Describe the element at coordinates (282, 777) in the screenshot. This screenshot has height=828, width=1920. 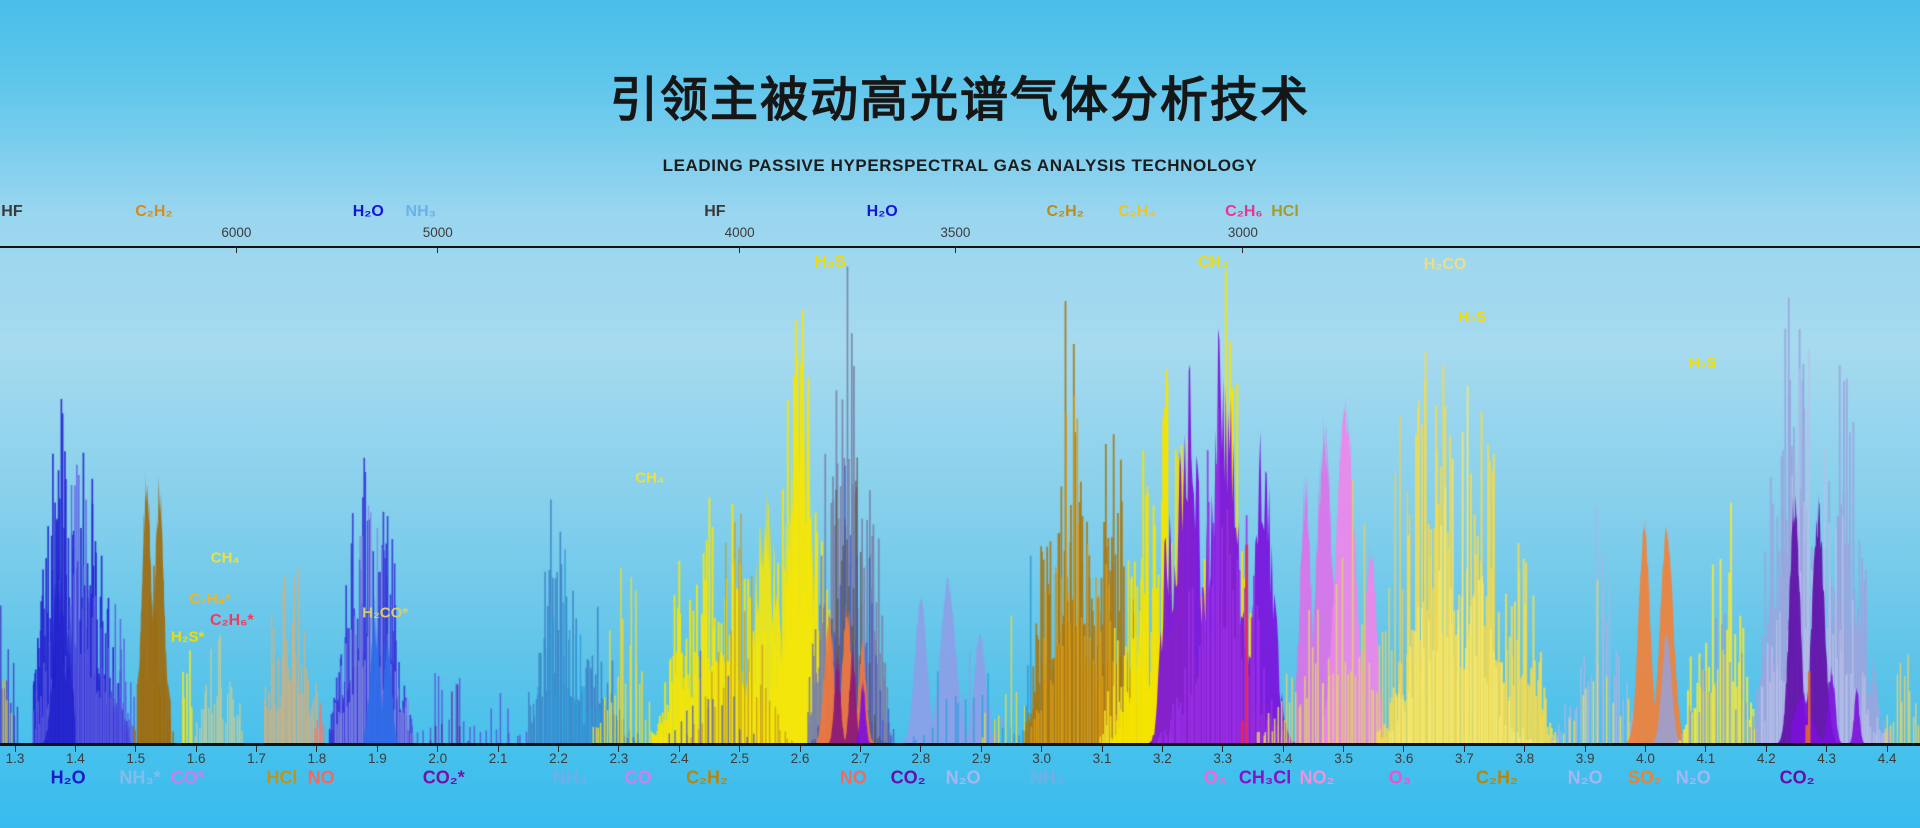
I see `species-label-bottom: HCl` at that location.